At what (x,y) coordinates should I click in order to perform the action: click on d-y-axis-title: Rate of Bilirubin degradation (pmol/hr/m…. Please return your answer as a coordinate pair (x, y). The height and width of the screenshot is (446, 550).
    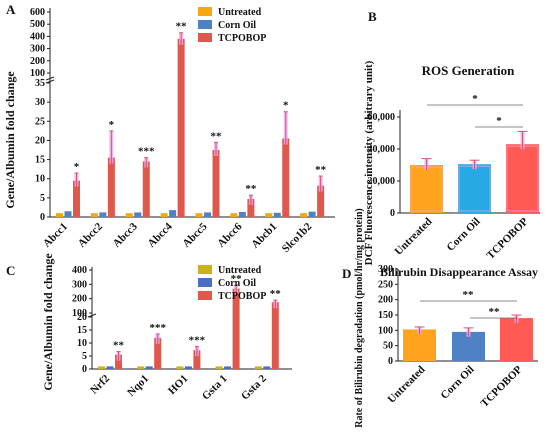
    Looking at the image, I should click on (359, 318).